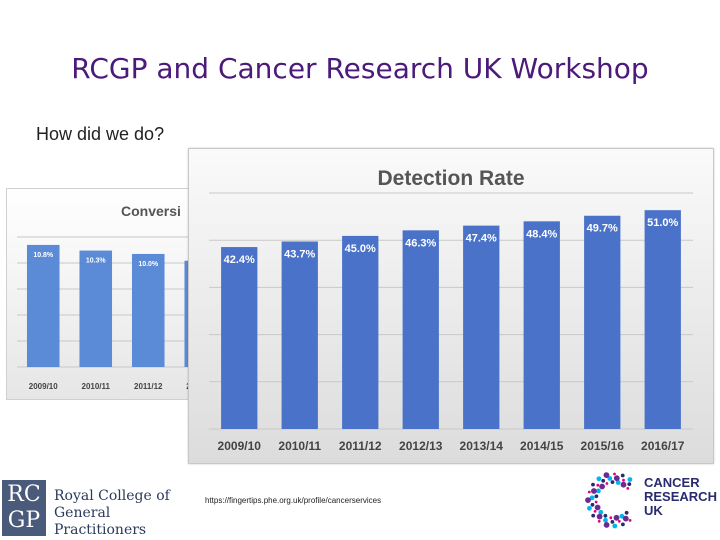 The height and width of the screenshot is (540, 720). I want to click on data-label: 10.0%, so click(148, 264).